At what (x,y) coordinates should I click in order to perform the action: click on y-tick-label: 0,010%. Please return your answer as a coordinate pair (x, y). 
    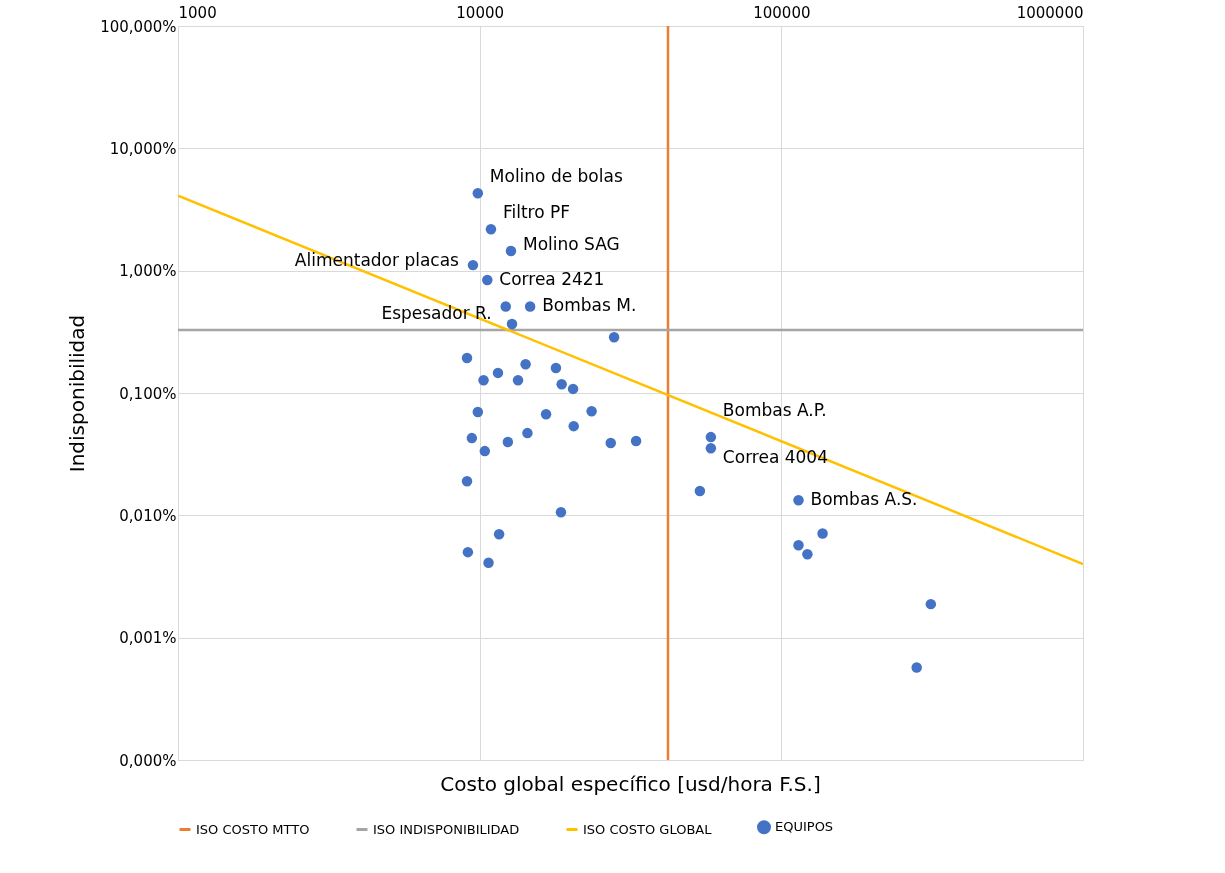
    Looking at the image, I should click on (148, 515).